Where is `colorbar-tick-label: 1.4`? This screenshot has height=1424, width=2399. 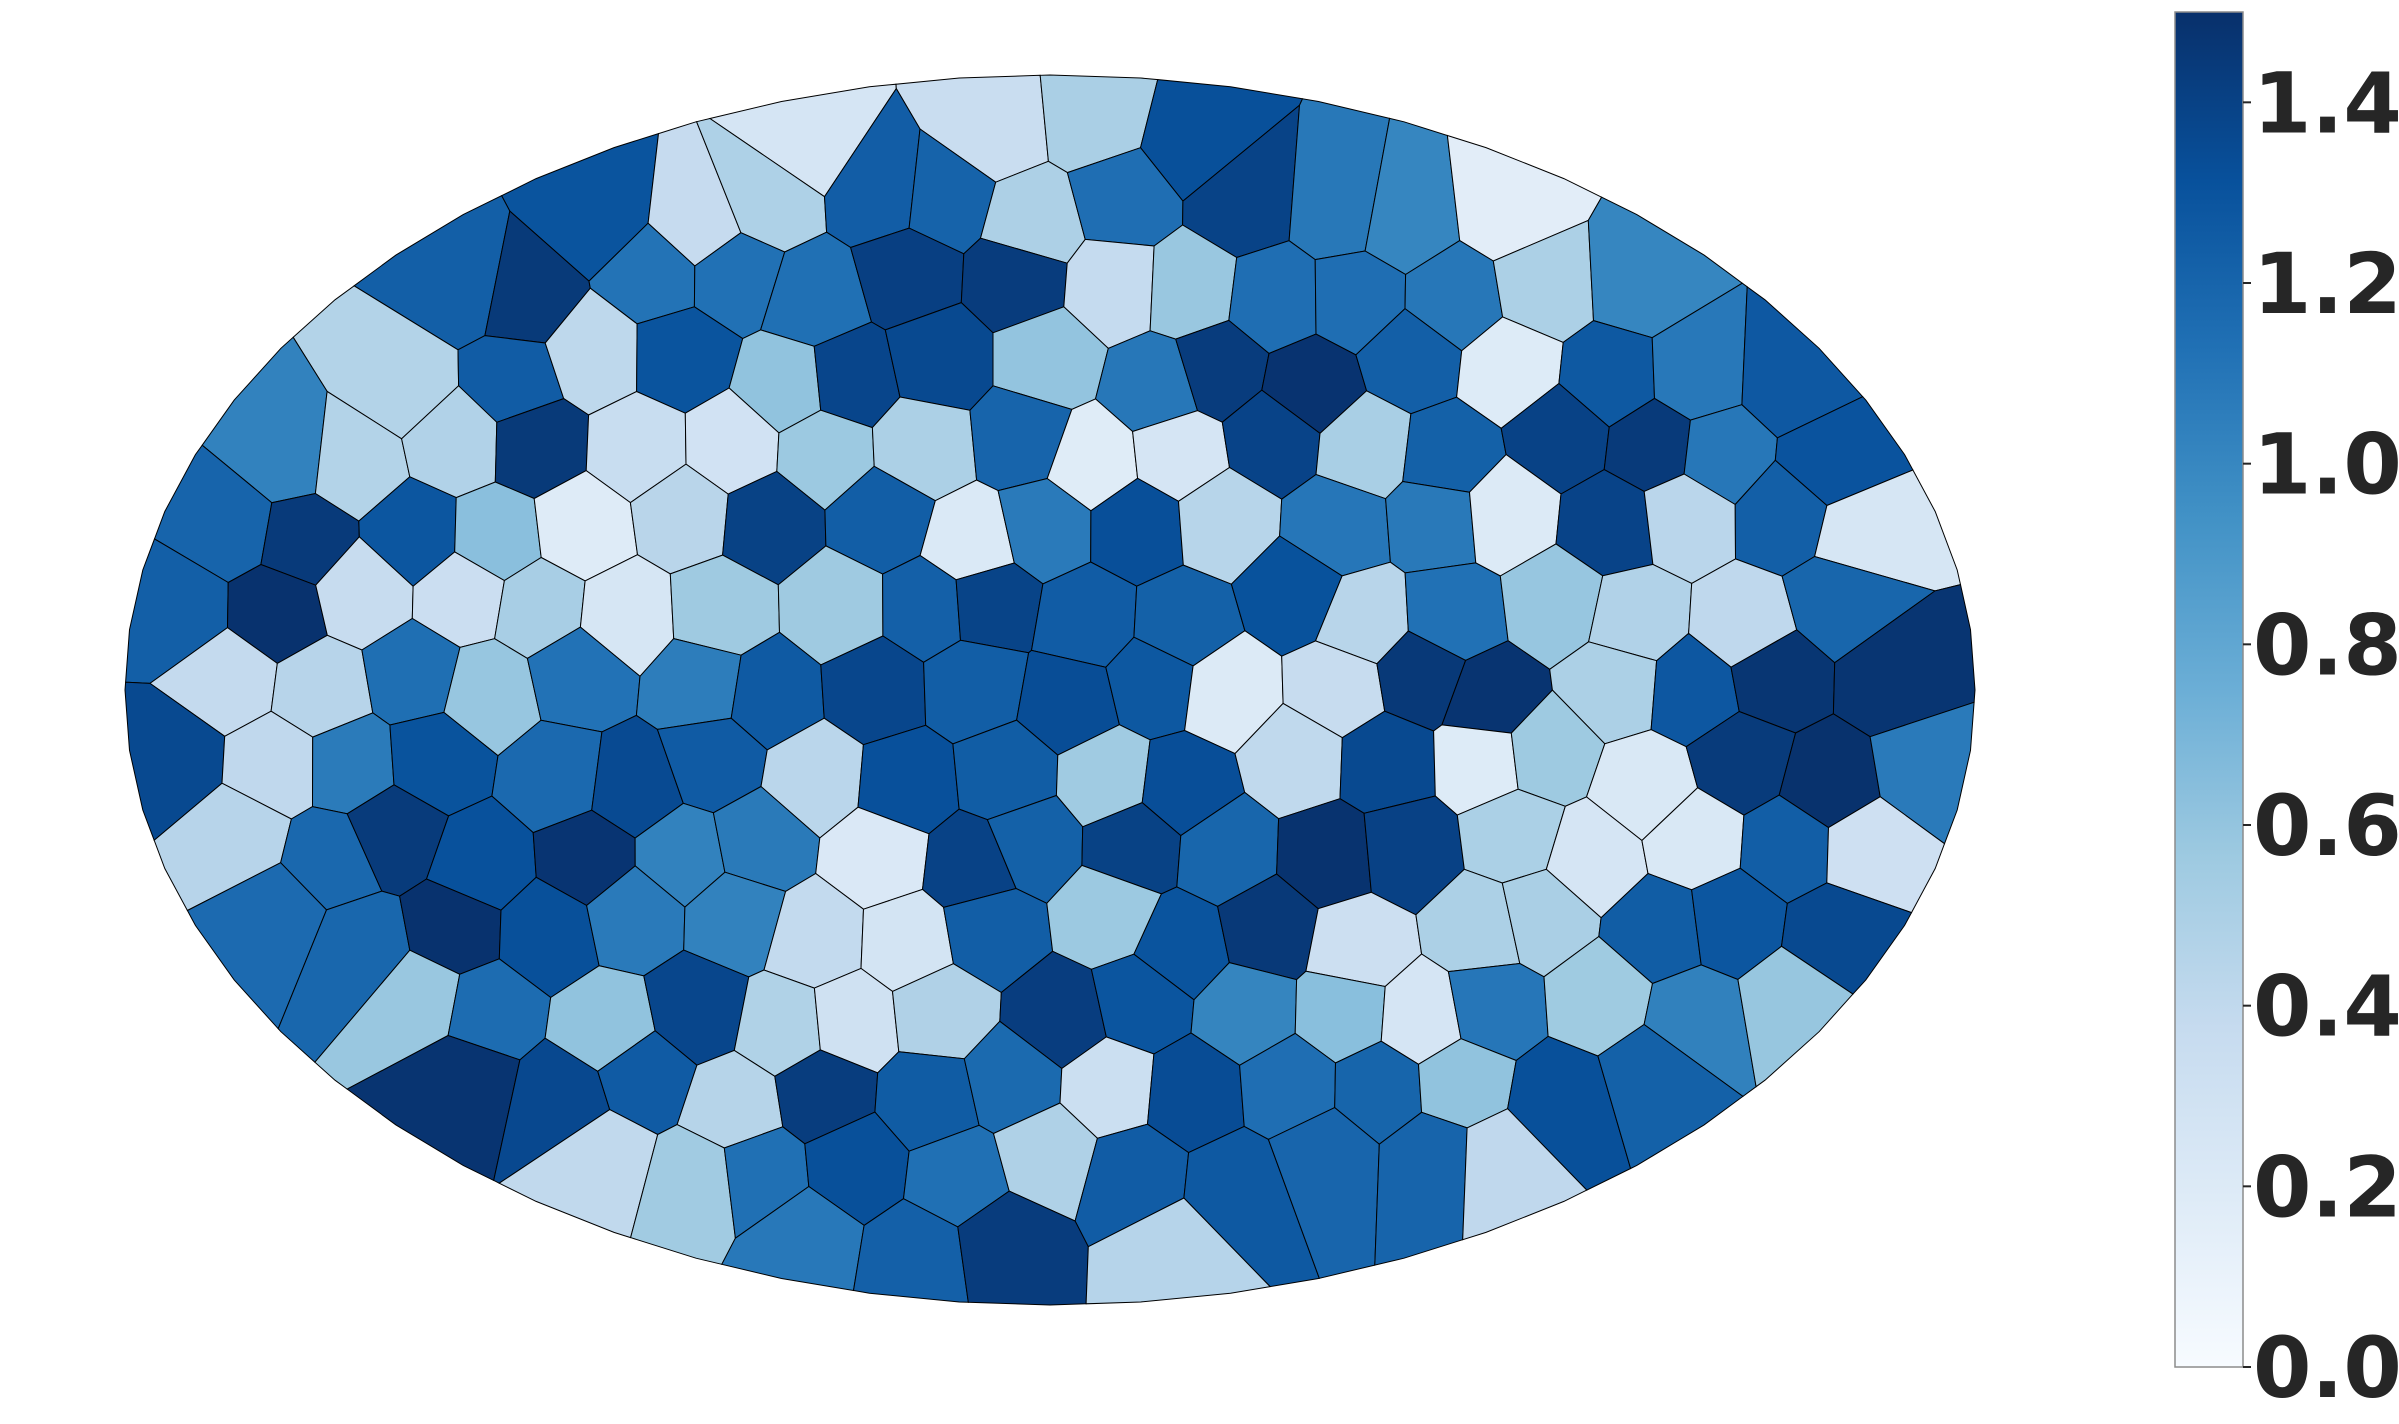
colorbar-tick-label: 1.4 is located at coordinates (2326, 103).